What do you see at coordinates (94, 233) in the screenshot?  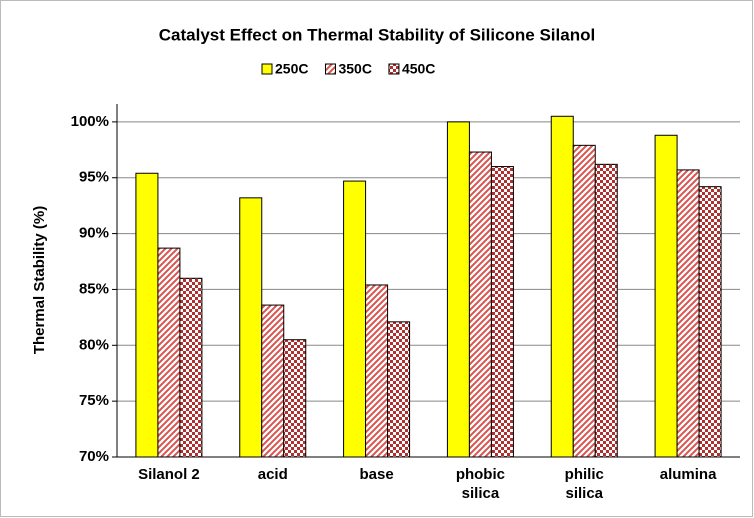 I see `y-tick-label: 90%` at bounding box center [94, 233].